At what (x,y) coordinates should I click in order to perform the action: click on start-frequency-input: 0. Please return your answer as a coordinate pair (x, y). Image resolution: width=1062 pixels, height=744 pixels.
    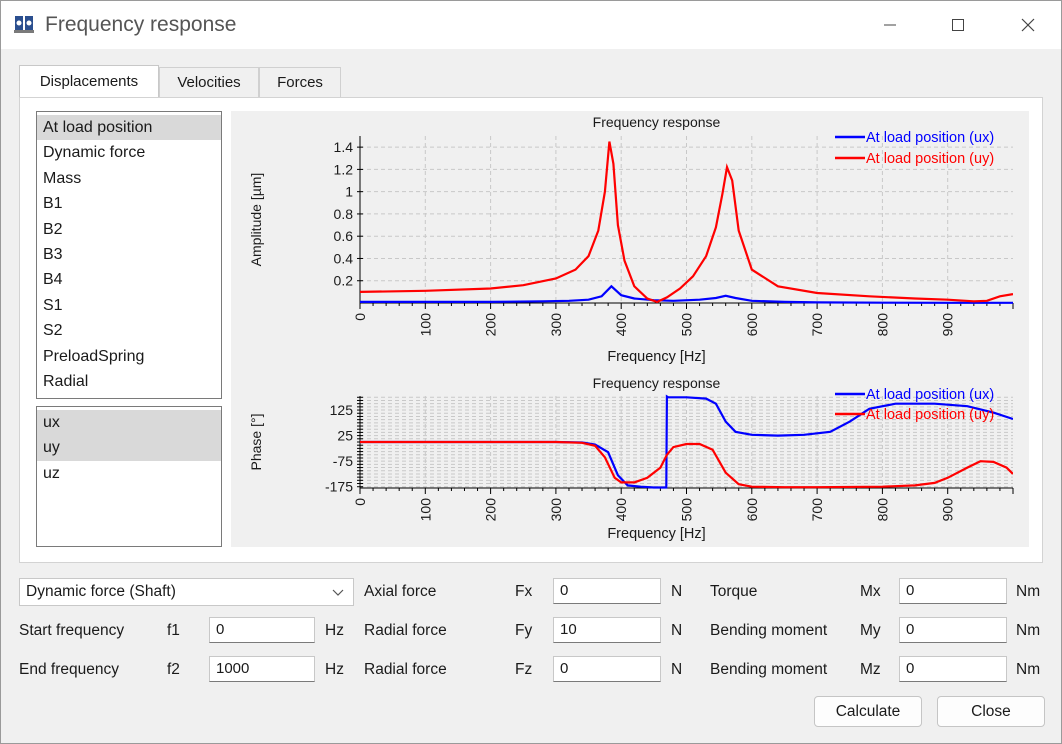
    Looking at the image, I should click on (262, 630).